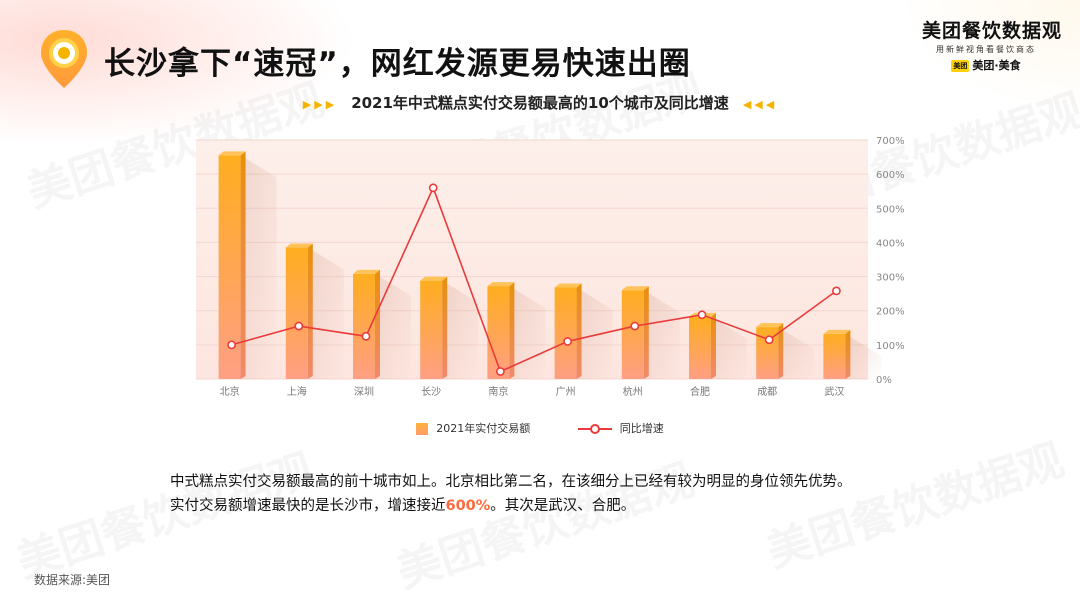  Describe the element at coordinates (397, 64) in the screenshot. I see `page-title: 长沙拿下“速冠”，网红发源更易快速出圈` at that location.